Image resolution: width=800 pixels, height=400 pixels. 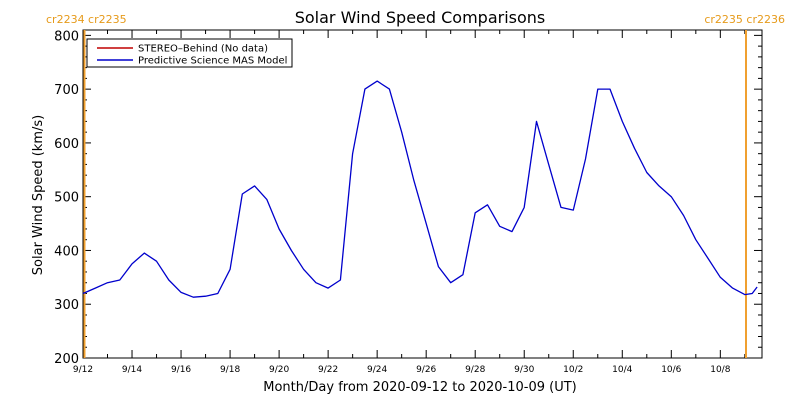 I want to click on x-tick-label: 9/30, so click(x=524, y=370).